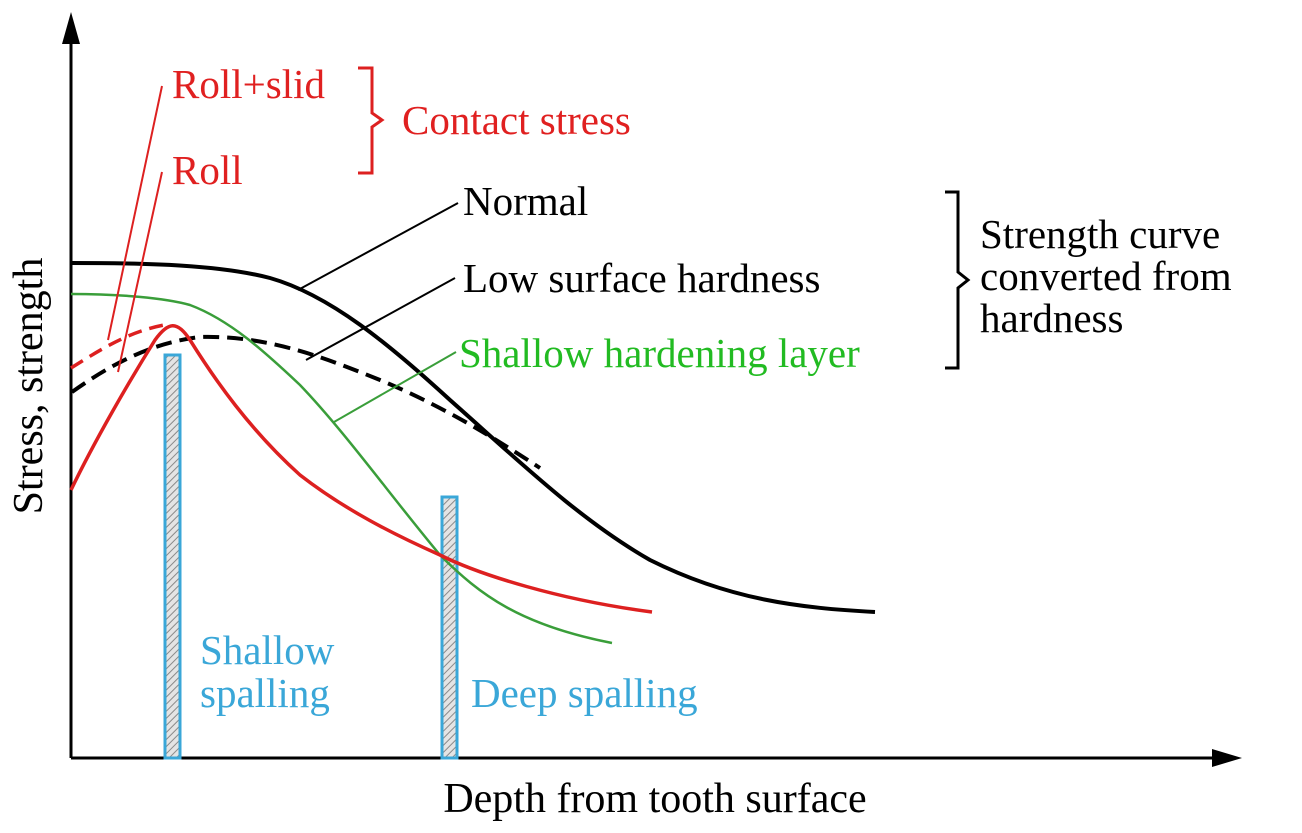  What do you see at coordinates (380, 319) in the screenshot?
I see `low-surface-hardness-leader` at bounding box center [380, 319].